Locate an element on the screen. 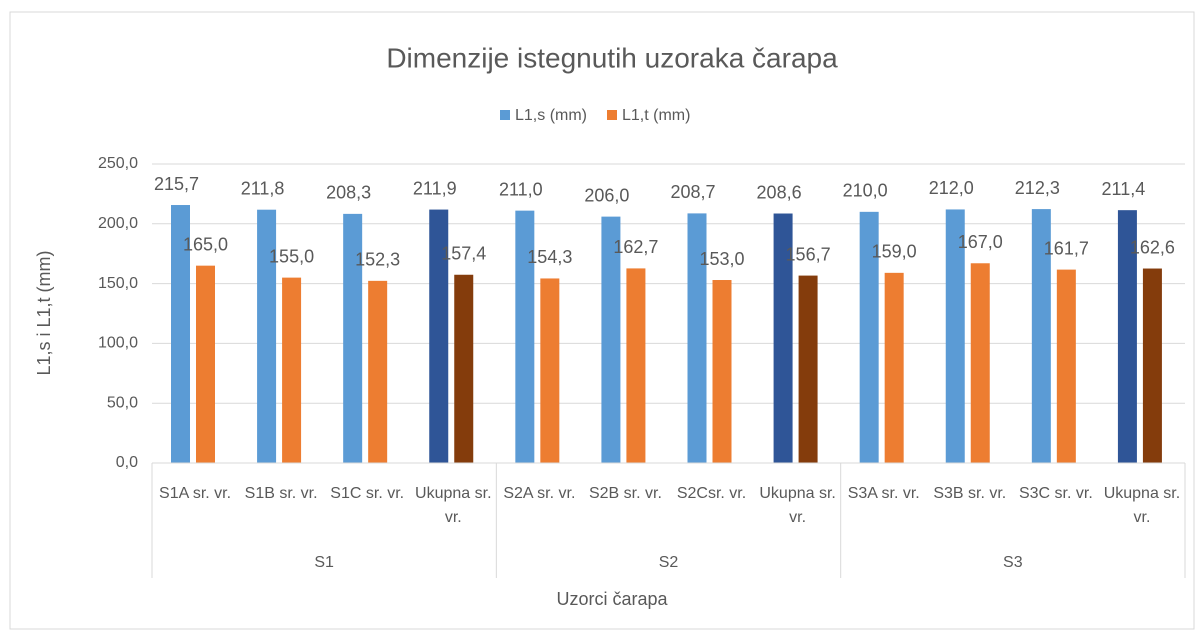 The height and width of the screenshot is (635, 1203). y-tick-label: 150,0 is located at coordinates (118, 283).